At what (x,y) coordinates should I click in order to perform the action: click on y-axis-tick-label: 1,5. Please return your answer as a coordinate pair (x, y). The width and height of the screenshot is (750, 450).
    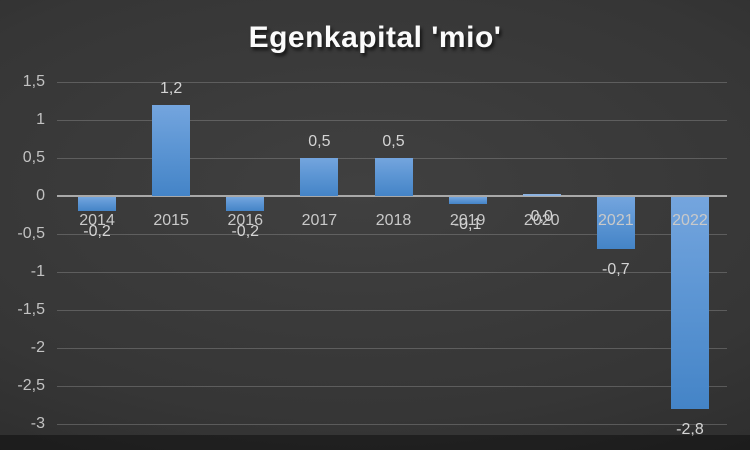
    Looking at the image, I should click on (33, 81).